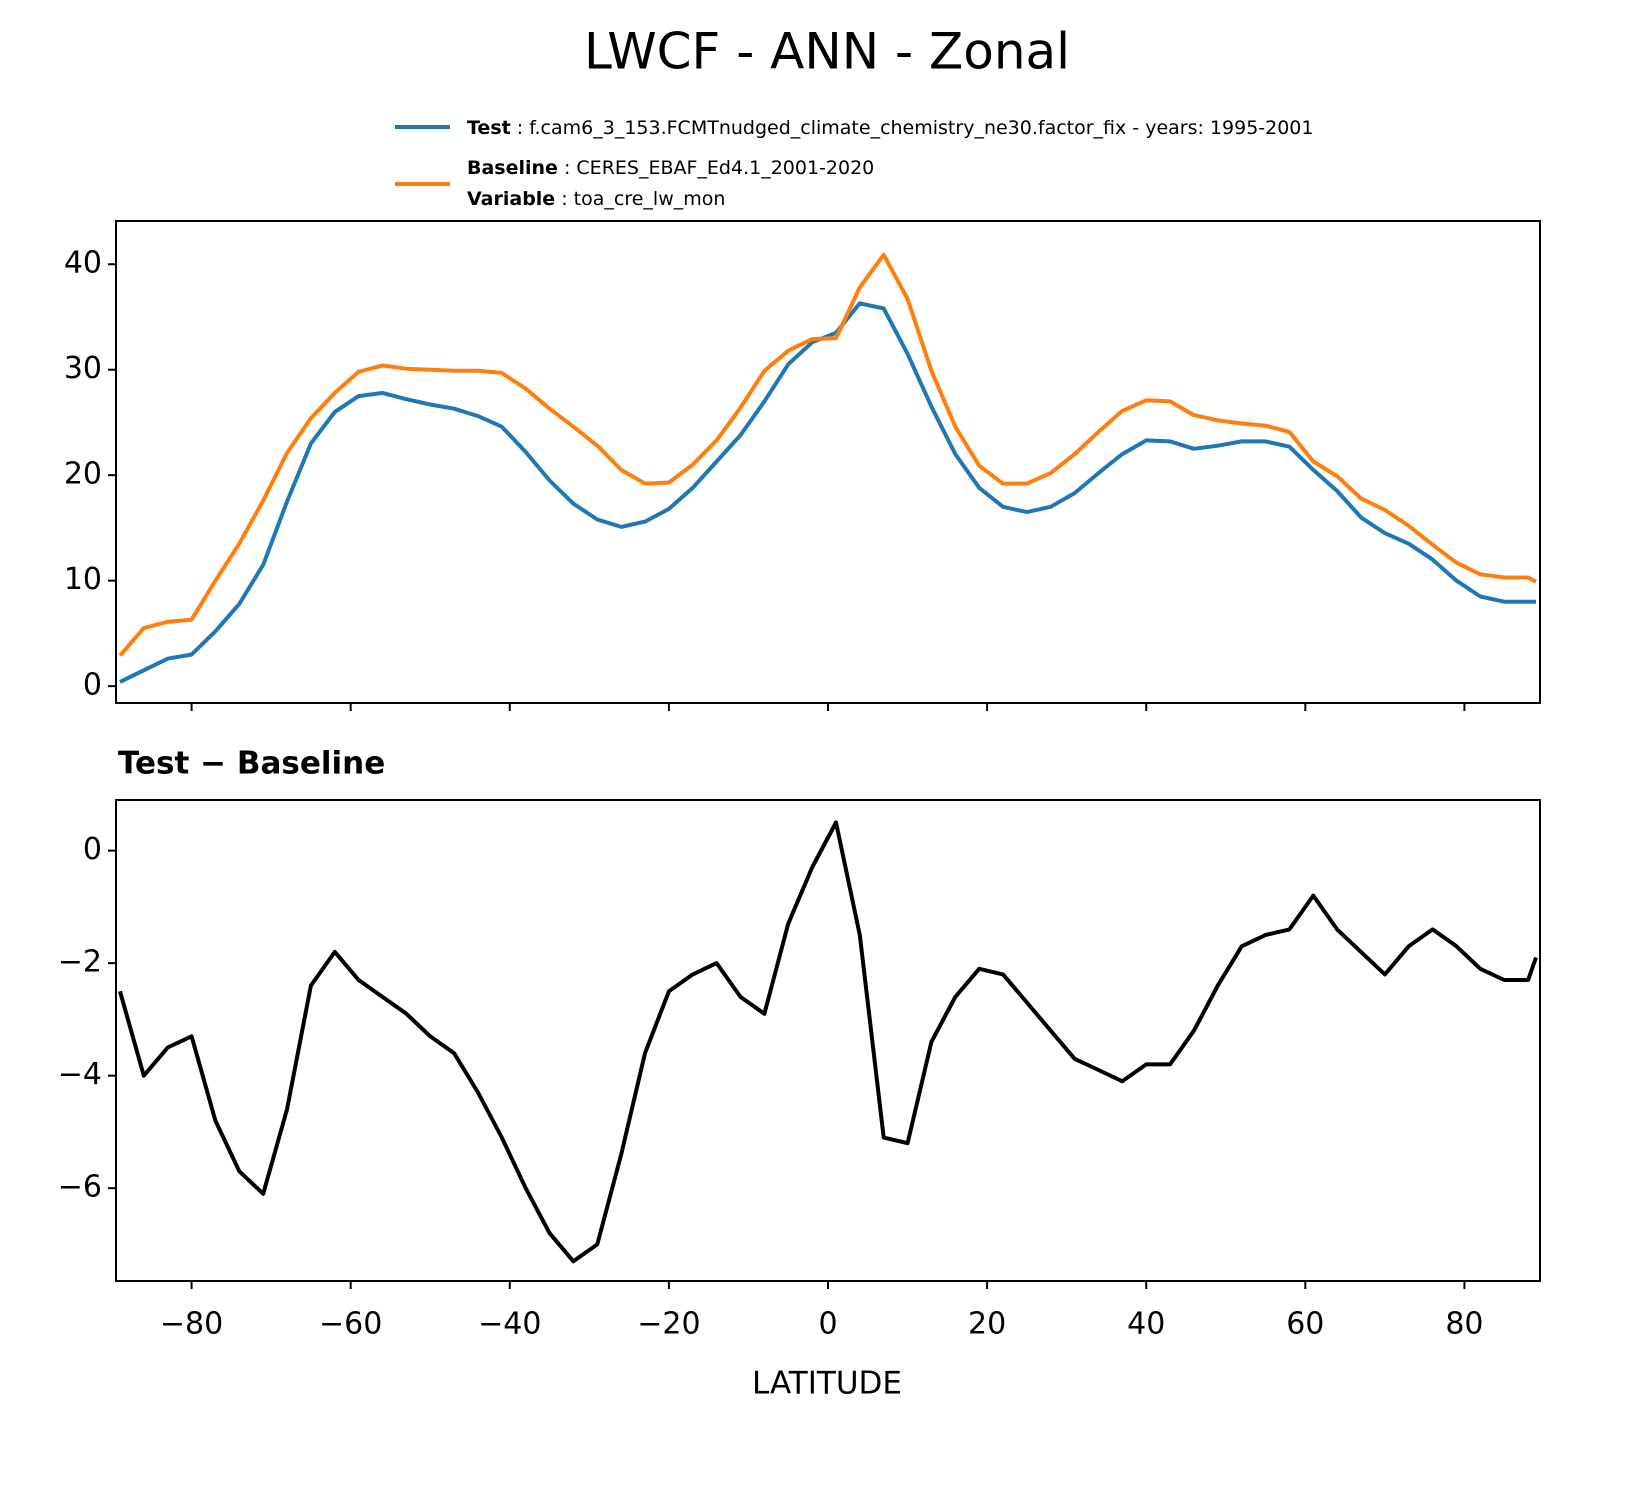 This screenshot has height=1496, width=1638. Describe the element at coordinates (489, 128) in the screenshot. I see `legend-name: Test` at that location.